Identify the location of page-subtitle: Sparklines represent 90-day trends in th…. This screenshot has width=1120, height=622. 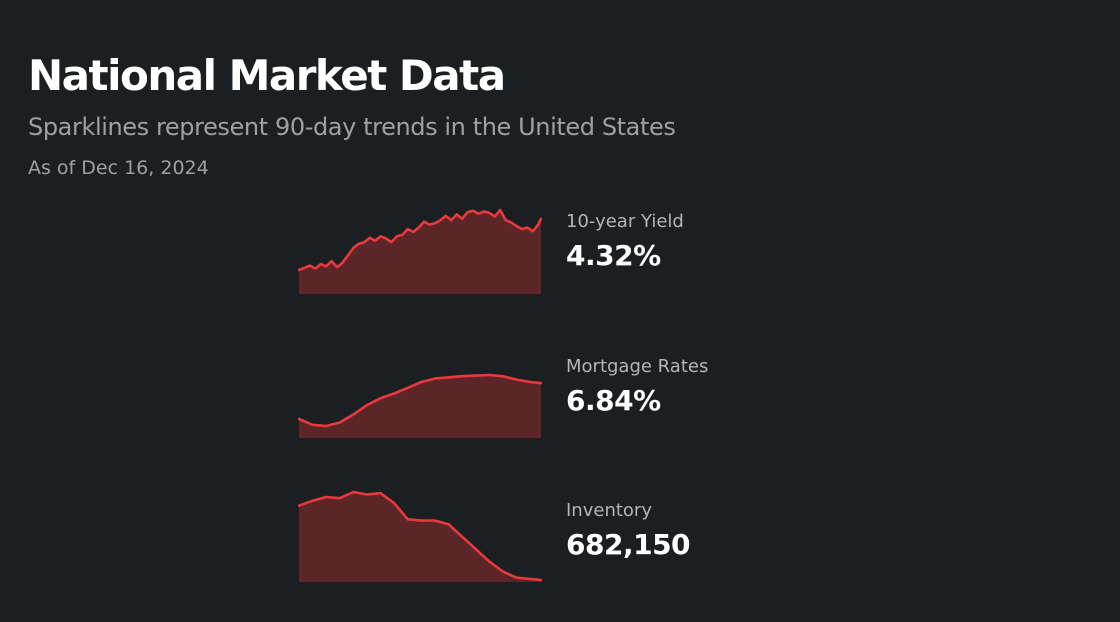
(352, 127).